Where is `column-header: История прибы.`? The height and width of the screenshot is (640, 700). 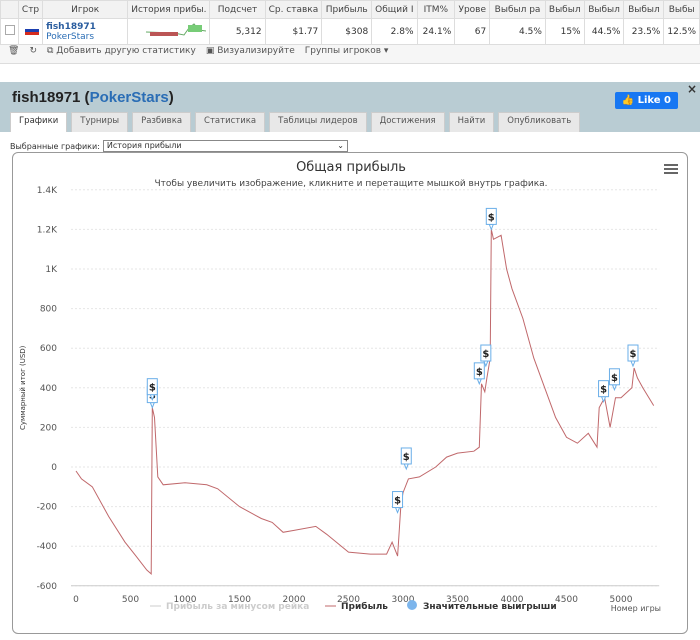
column-header: История прибы. is located at coordinates (169, 9).